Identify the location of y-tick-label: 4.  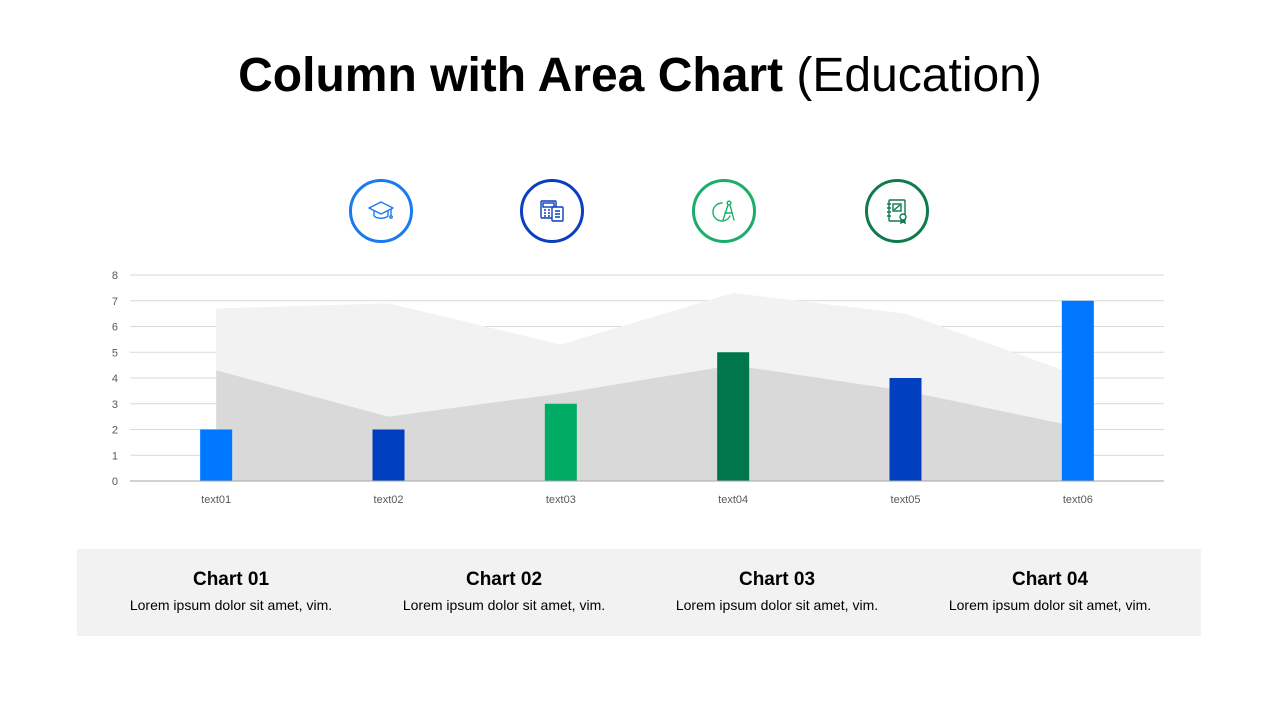
(115, 379).